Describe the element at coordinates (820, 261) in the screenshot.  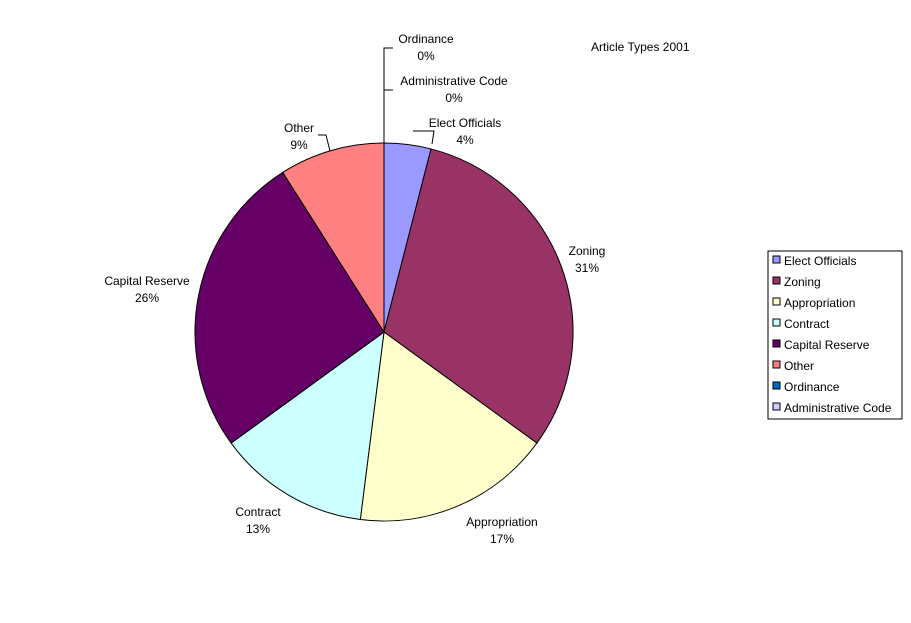
I see `legend-label-elect-officials: Elect Officials` at that location.